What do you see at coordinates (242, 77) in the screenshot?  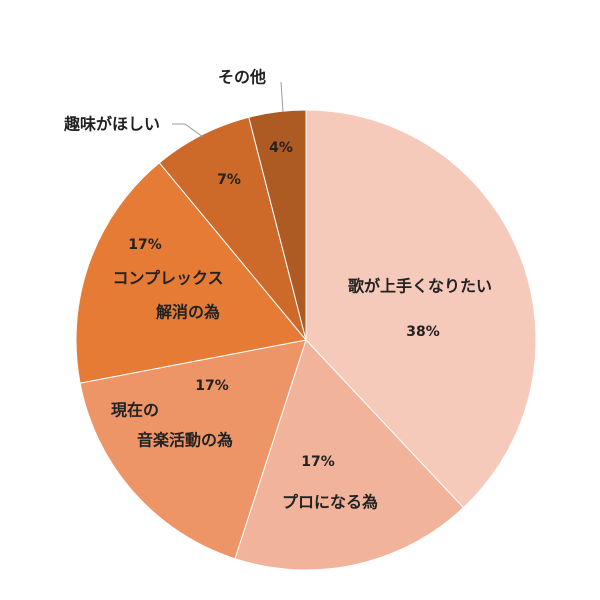 I see `slice-label: その他` at bounding box center [242, 77].